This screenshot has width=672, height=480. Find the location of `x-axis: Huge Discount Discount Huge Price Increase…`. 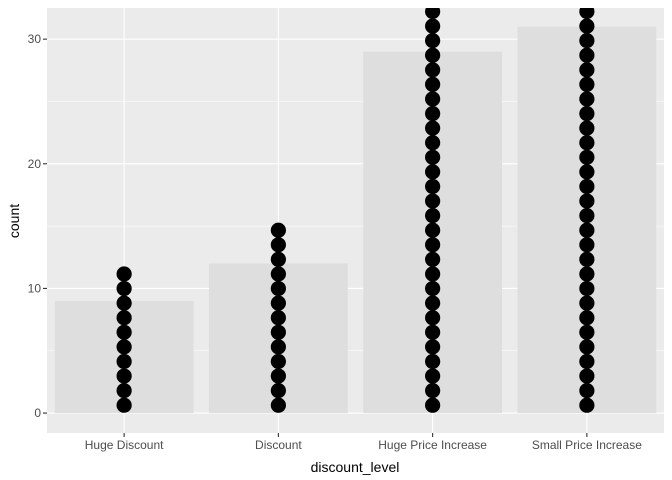

x-axis: Huge Discount Discount Huge Price Increase… is located at coordinates (363, 442).